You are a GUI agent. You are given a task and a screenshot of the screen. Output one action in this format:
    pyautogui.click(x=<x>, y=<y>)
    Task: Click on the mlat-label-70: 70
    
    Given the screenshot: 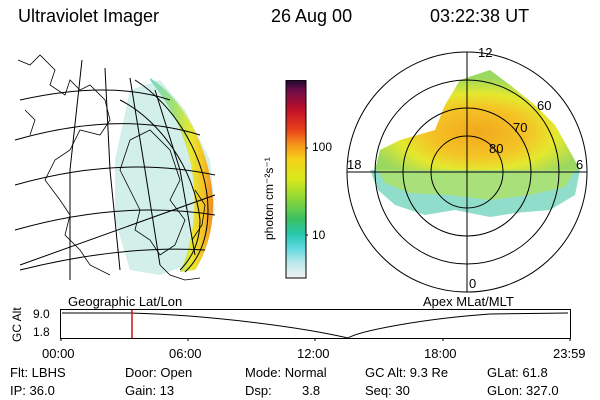 What is the action you would take?
    pyautogui.click(x=520, y=127)
    